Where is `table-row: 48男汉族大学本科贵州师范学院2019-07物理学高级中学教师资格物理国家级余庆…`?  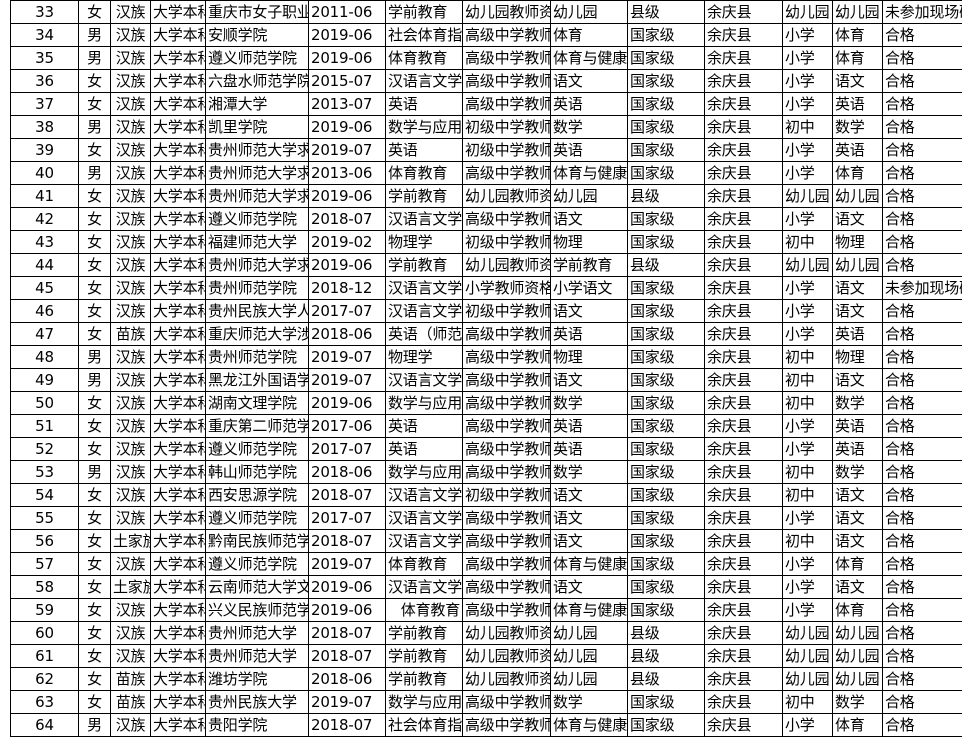 table-row: 48男汉族大学本科贵州师范学院2019-07物理学高级中学教师资格物理国家级余庆… is located at coordinates (486, 357).